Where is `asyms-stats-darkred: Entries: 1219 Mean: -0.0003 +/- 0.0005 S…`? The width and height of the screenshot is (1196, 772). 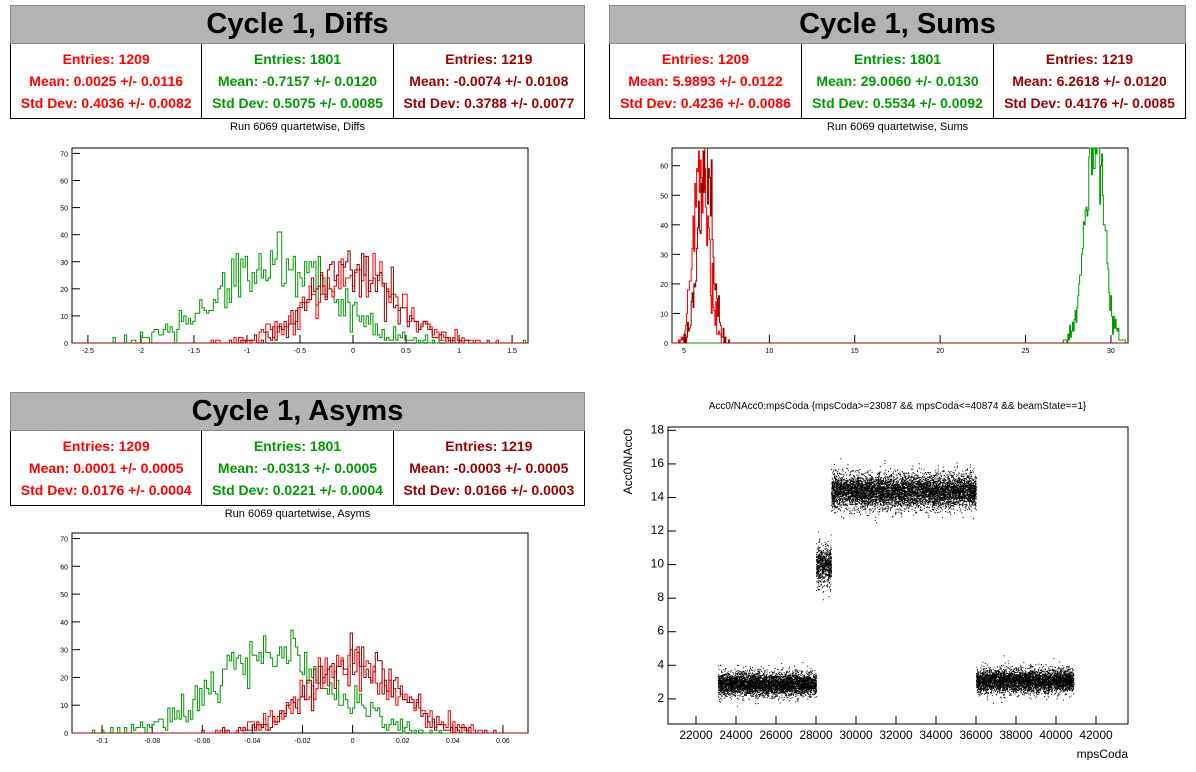
asyms-stats-darkred: Entries: 1219 Mean: -0.0003 +/- 0.0005 S… is located at coordinates (488, 468).